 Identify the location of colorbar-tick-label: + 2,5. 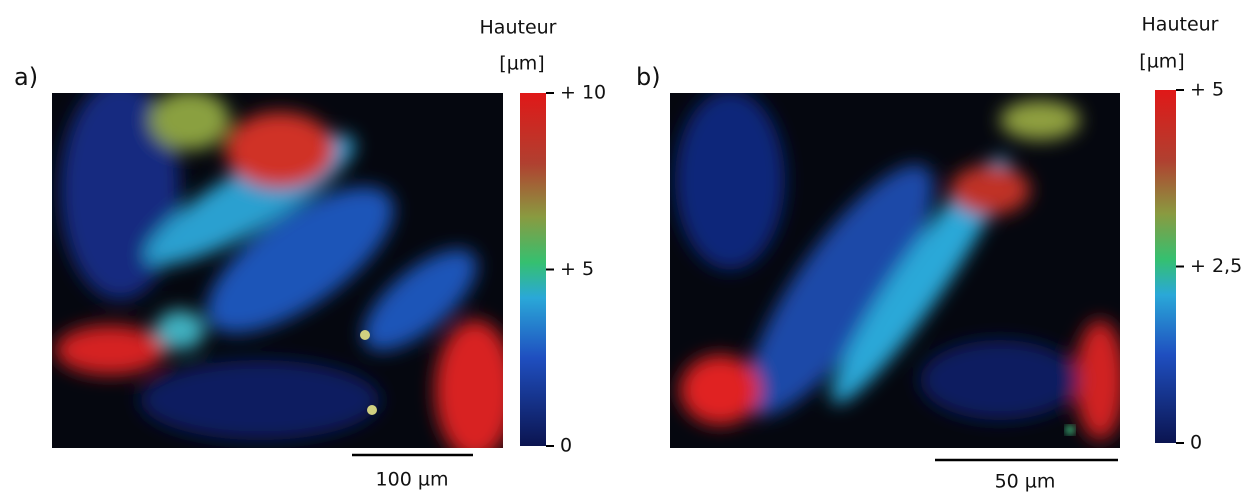
(1216, 266).